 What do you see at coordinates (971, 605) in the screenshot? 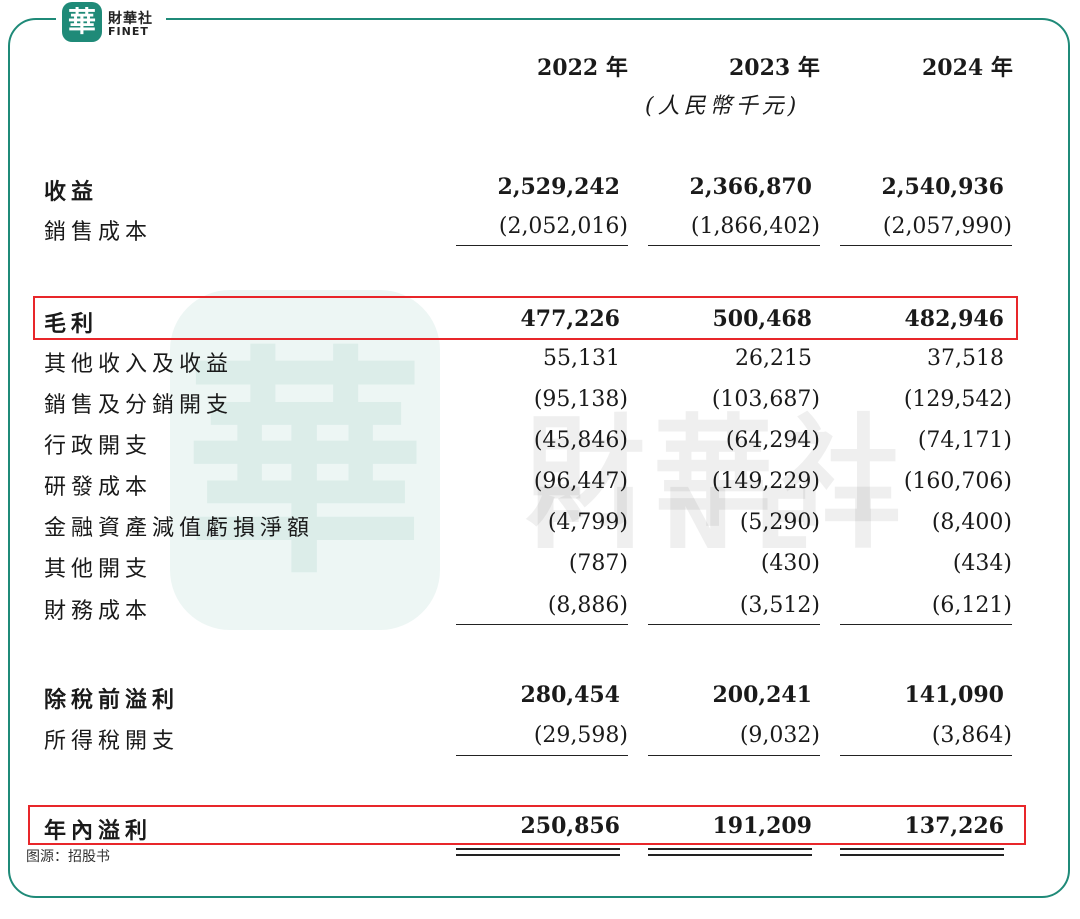
I see `row-value-3: (6,121)` at bounding box center [971, 605].